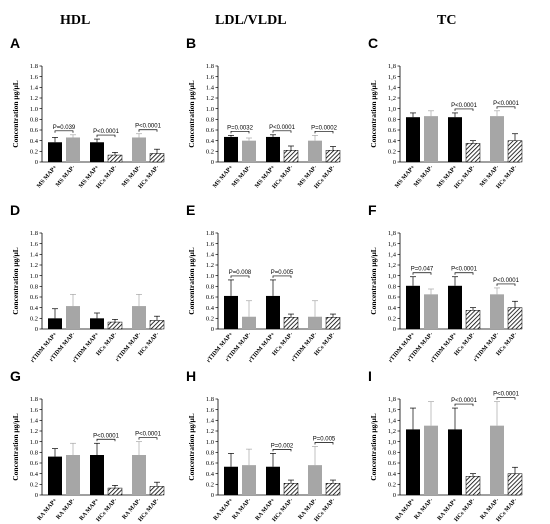 The height and width of the screenshot is (524, 550). What do you see at coordinates (282, 446) in the screenshot?
I see `p-value-label: P=0.002` at bounding box center [282, 446].